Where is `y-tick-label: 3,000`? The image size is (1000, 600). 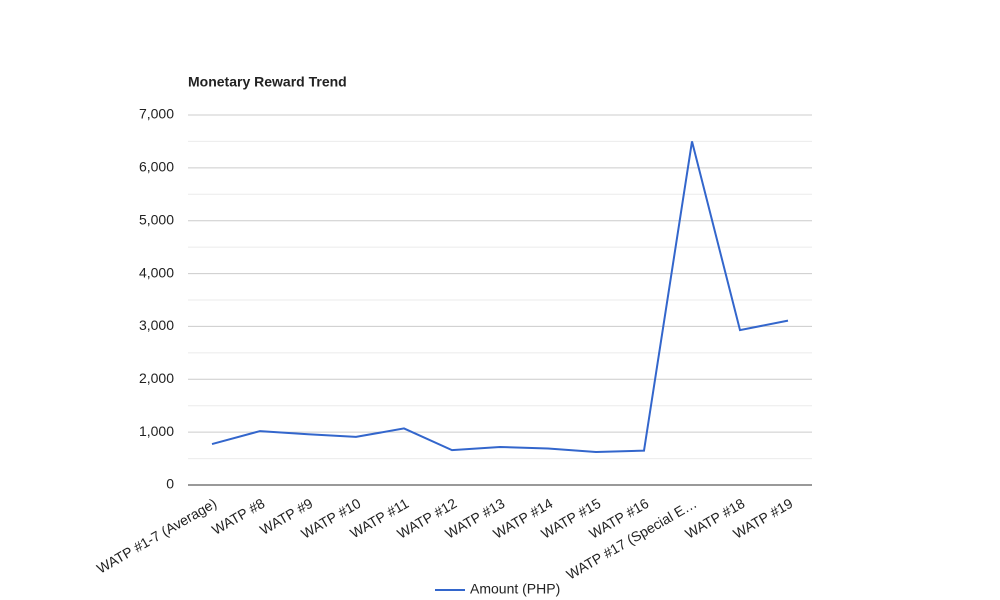
y-tick-label: 3,000 is located at coordinates (156, 325).